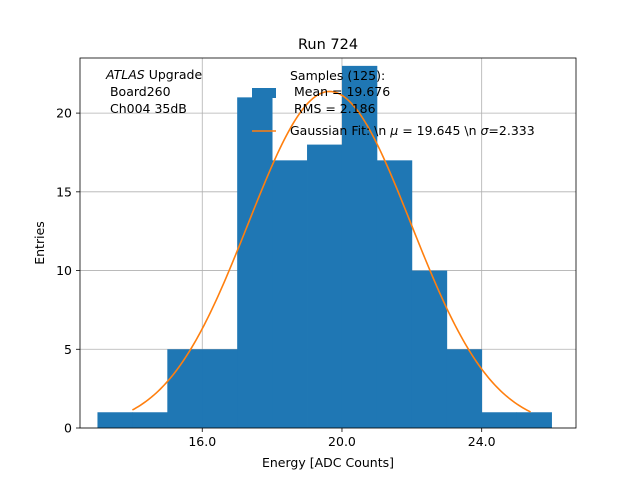 Image resolution: width=640 pixels, height=480 pixels. I want to click on annotation-line-1: ATLAS Upgrade, so click(153, 74).